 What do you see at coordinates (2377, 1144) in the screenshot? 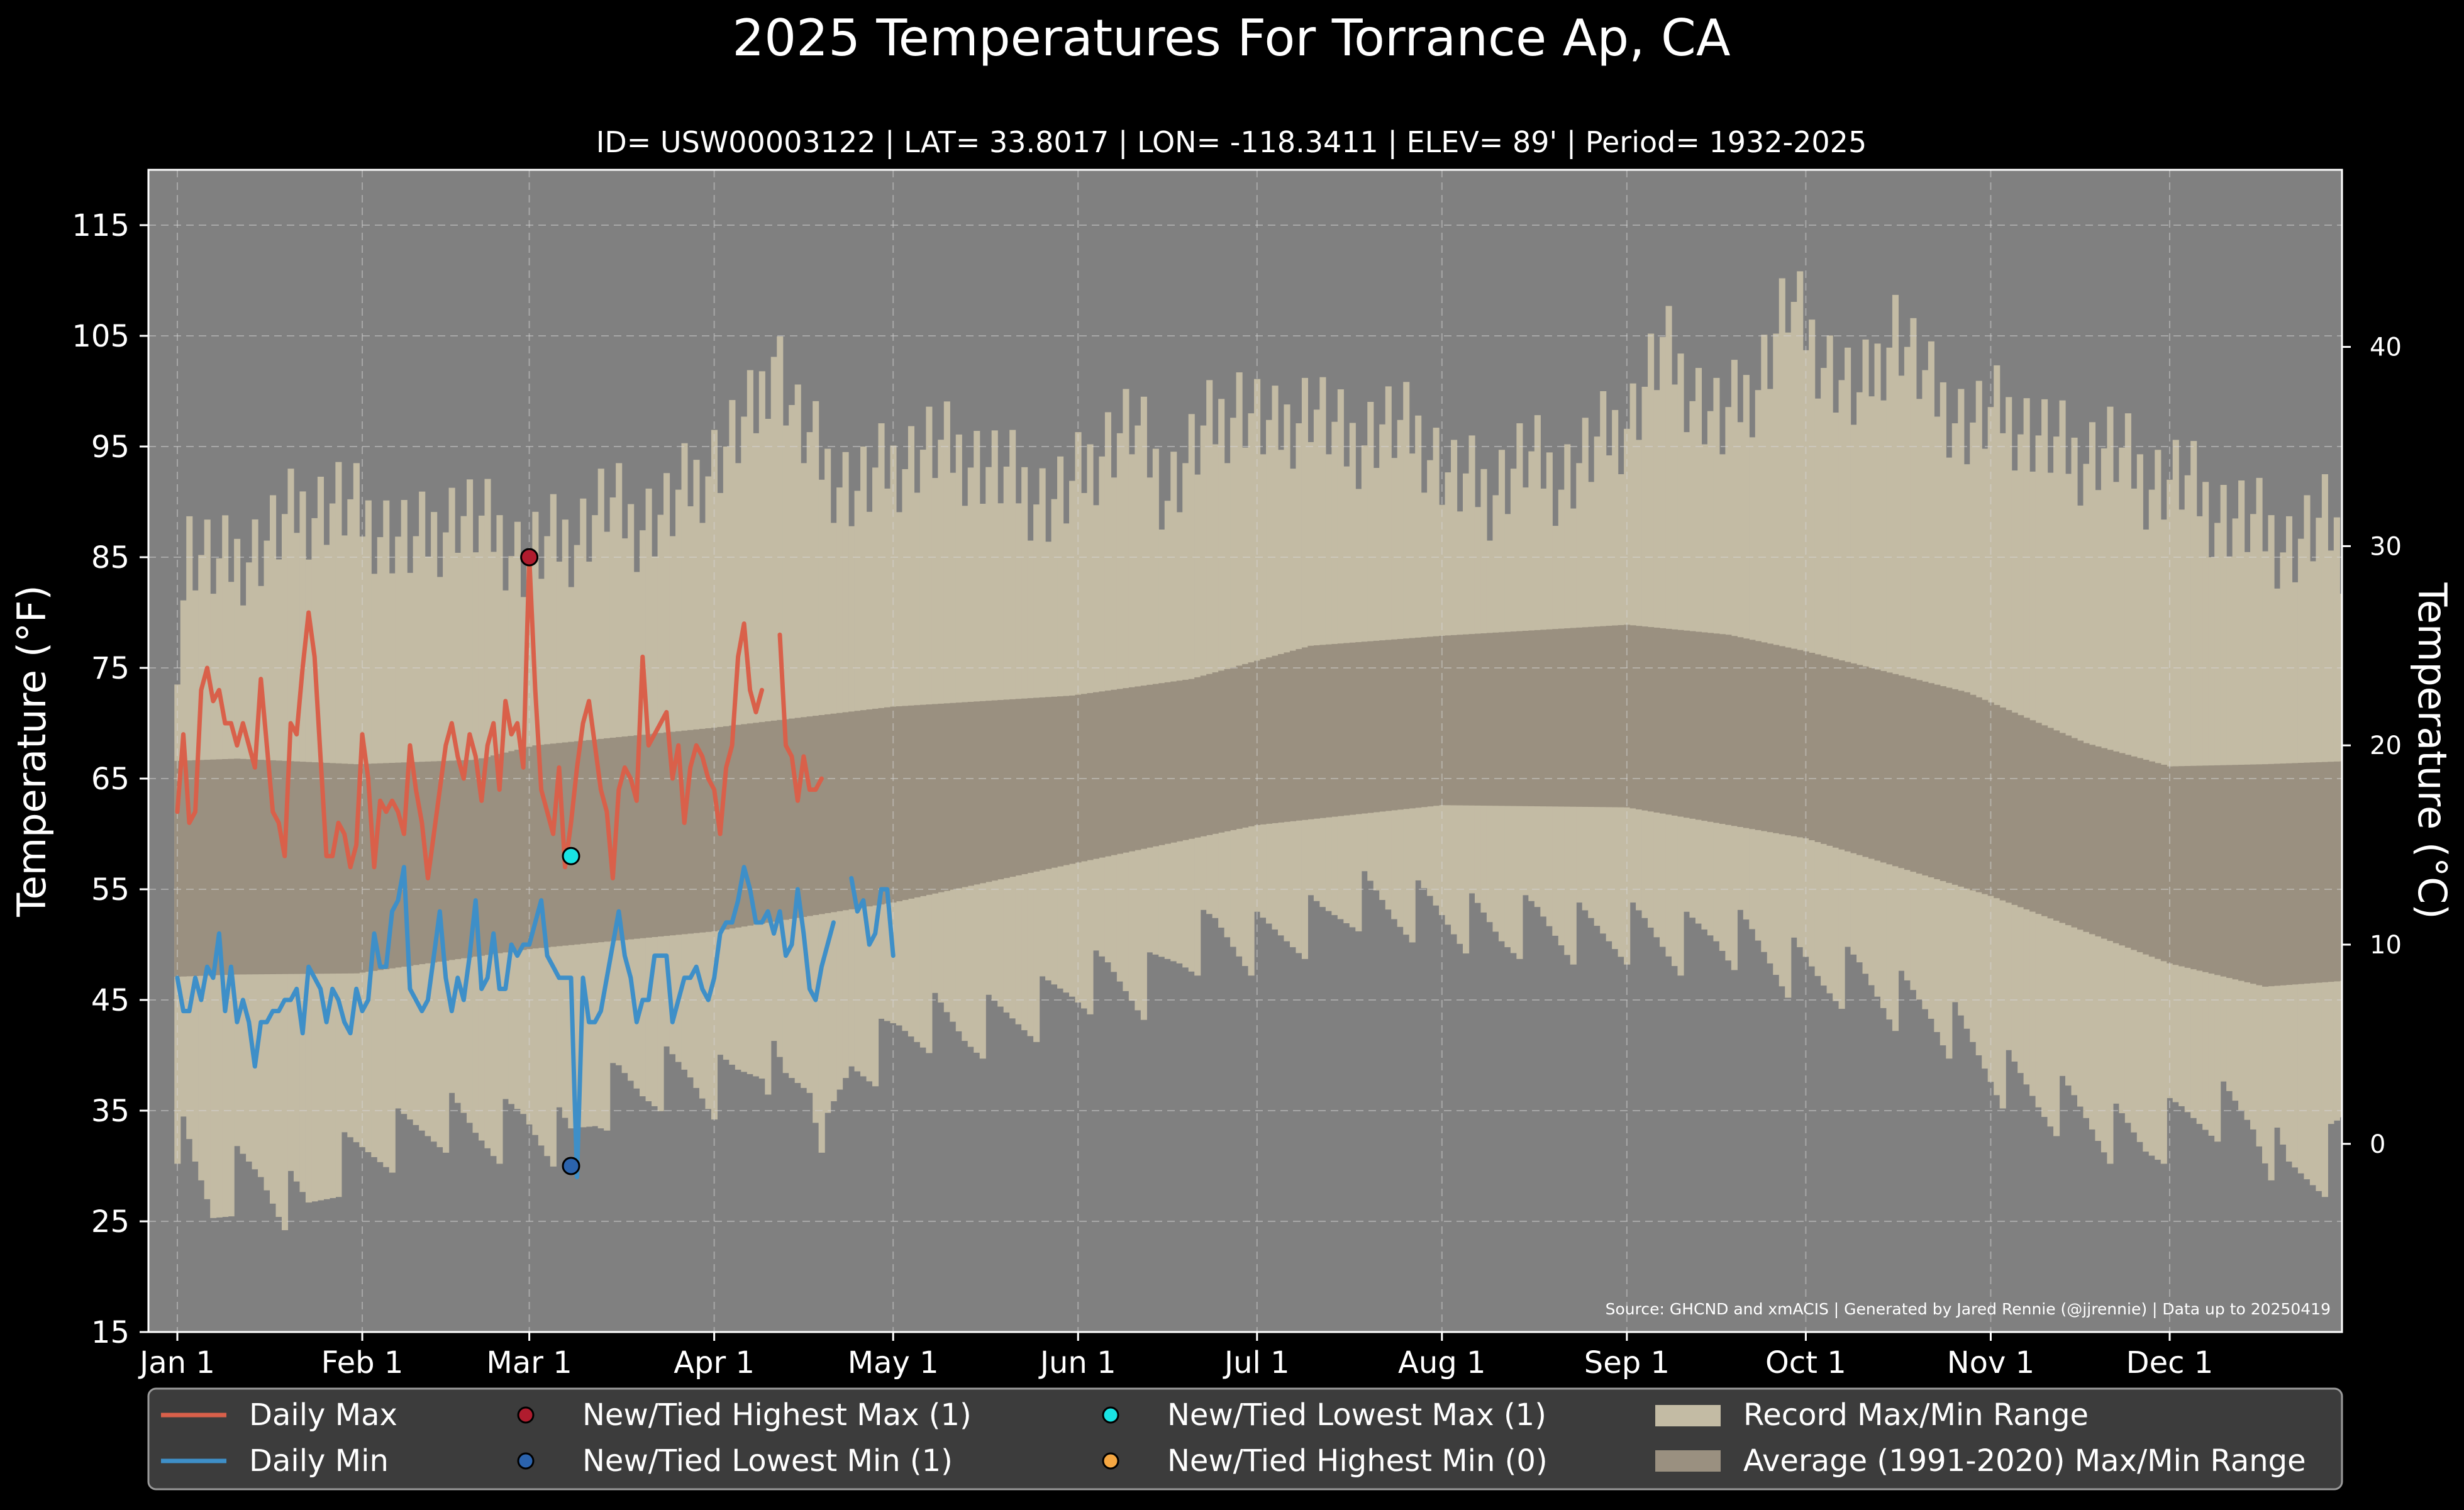
I see `y-right-tick-label: 0` at bounding box center [2377, 1144].